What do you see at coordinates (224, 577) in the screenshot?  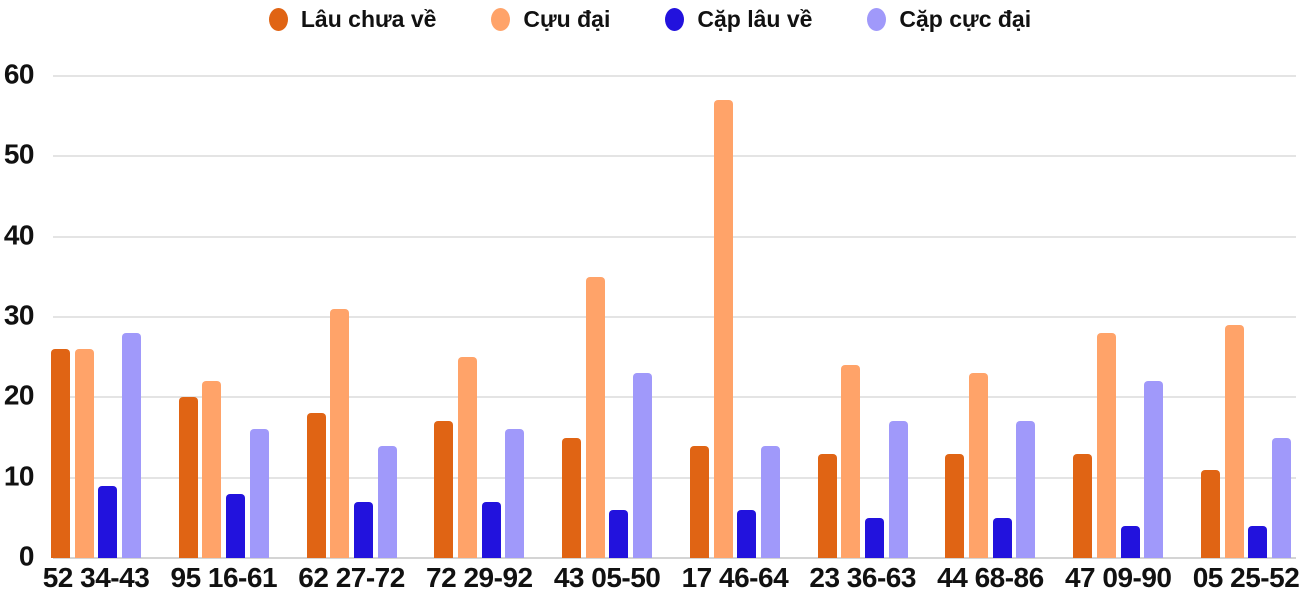 I see `x-axis-category-label: 95 16-61` at bounding box center [224, 577].